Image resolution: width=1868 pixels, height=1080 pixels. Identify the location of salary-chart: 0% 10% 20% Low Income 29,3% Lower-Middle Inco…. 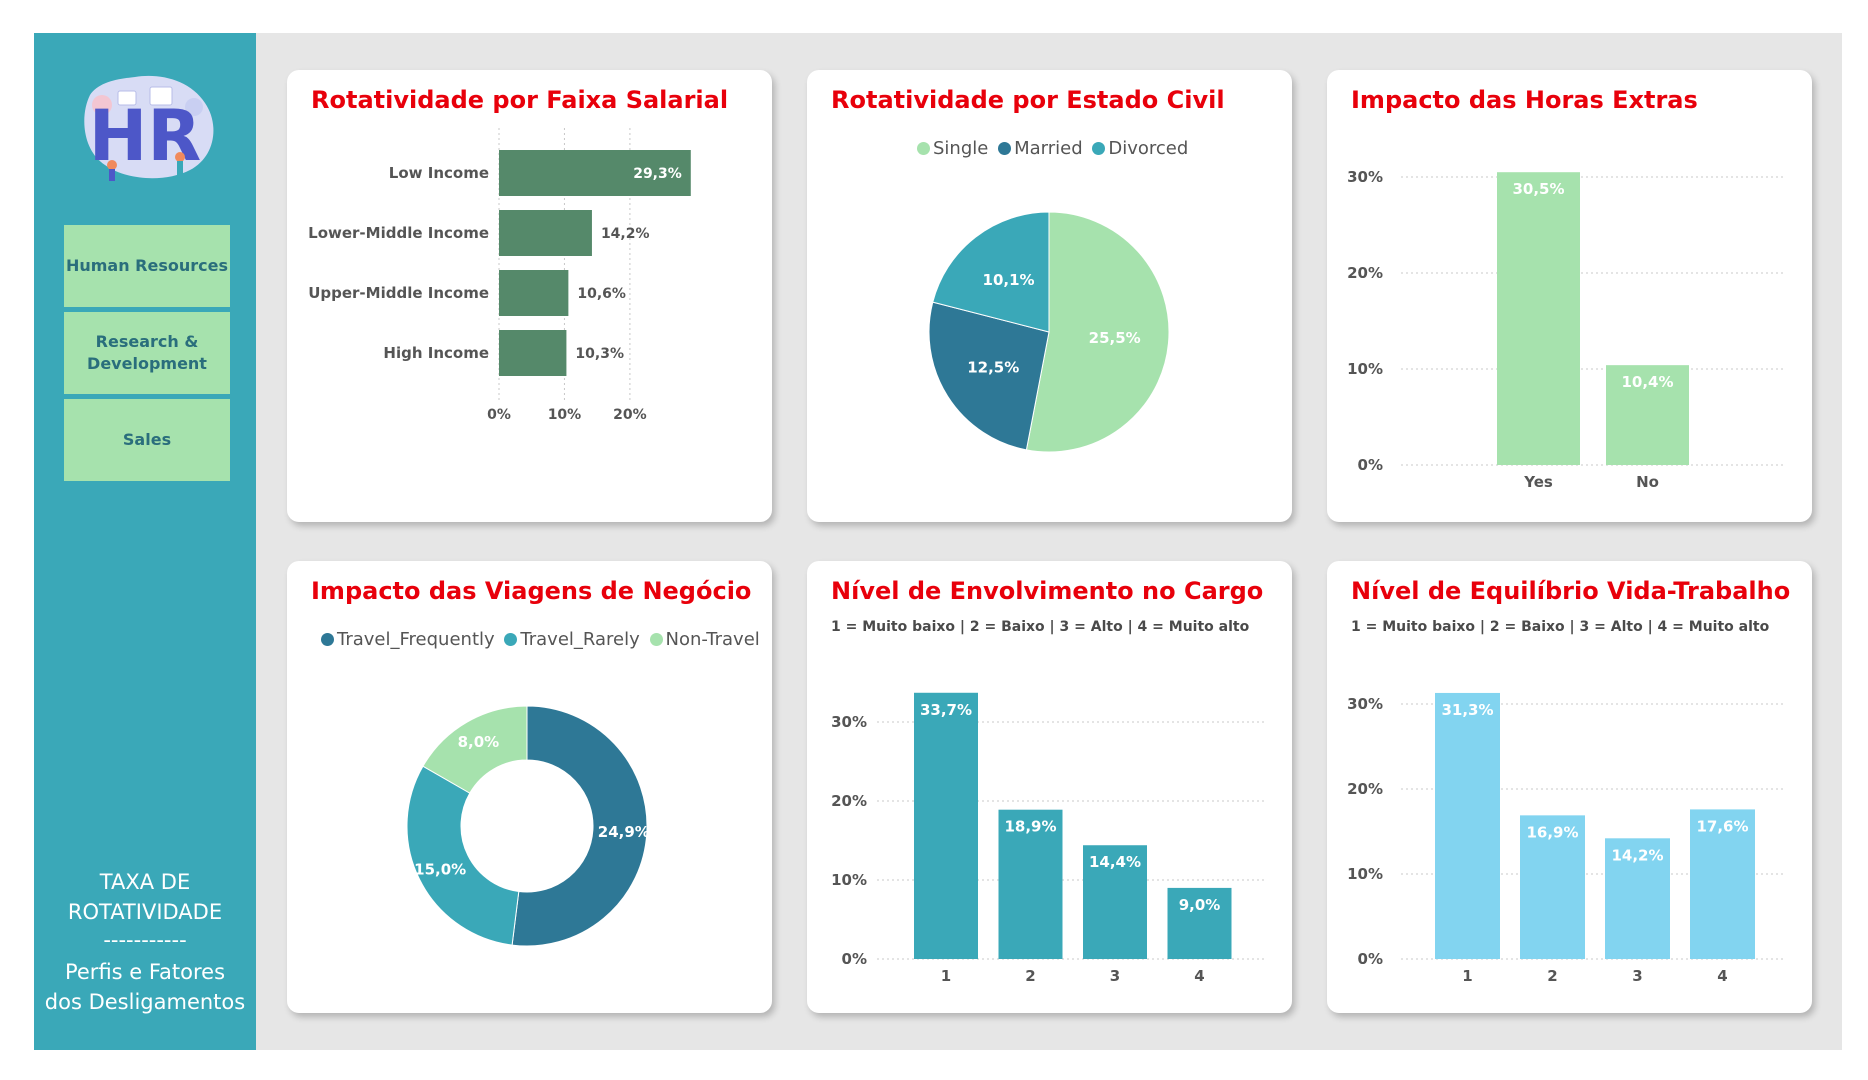
(499, 275).